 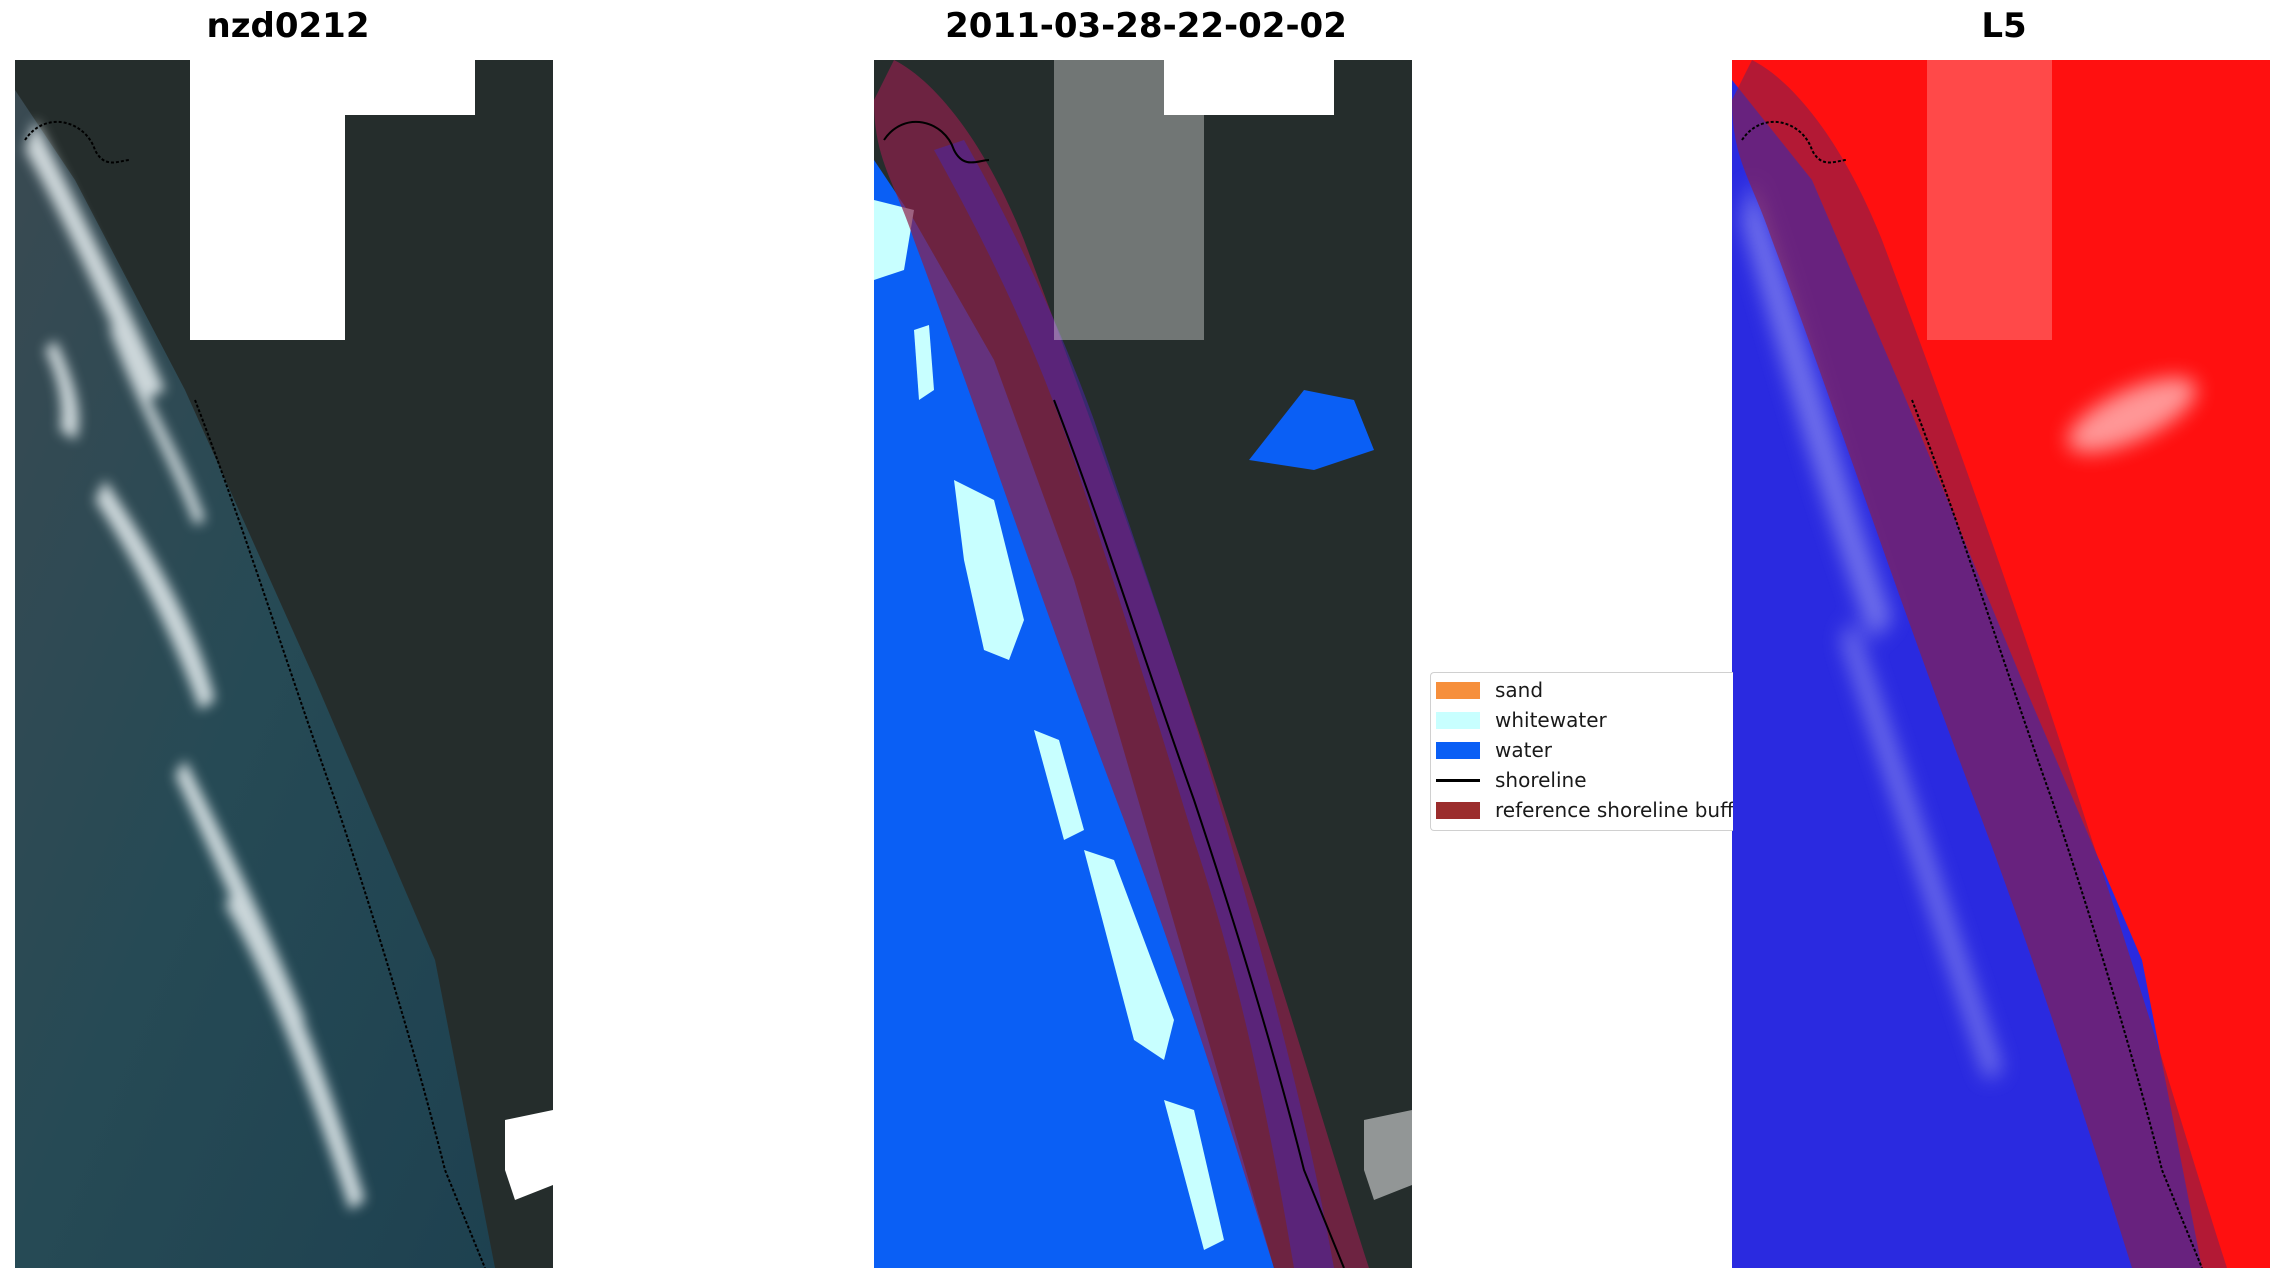 What do you see at coordinates (1146, 26) in the screenshot?
I see `panel-title-classified: 2011-03-28-22-02-02` at bounding box center [1146, 26].